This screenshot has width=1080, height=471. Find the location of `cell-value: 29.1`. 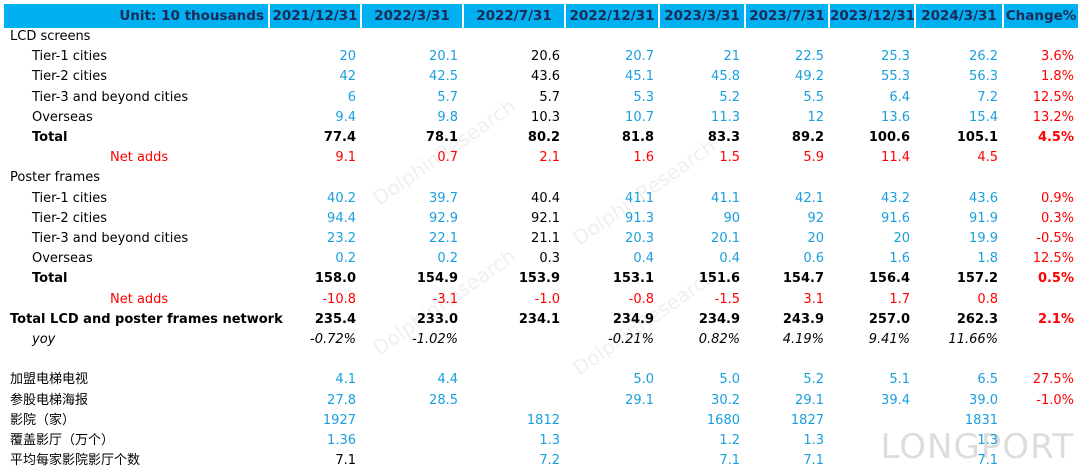

cell-value: 29.1 is located at coordinates (809, 400).